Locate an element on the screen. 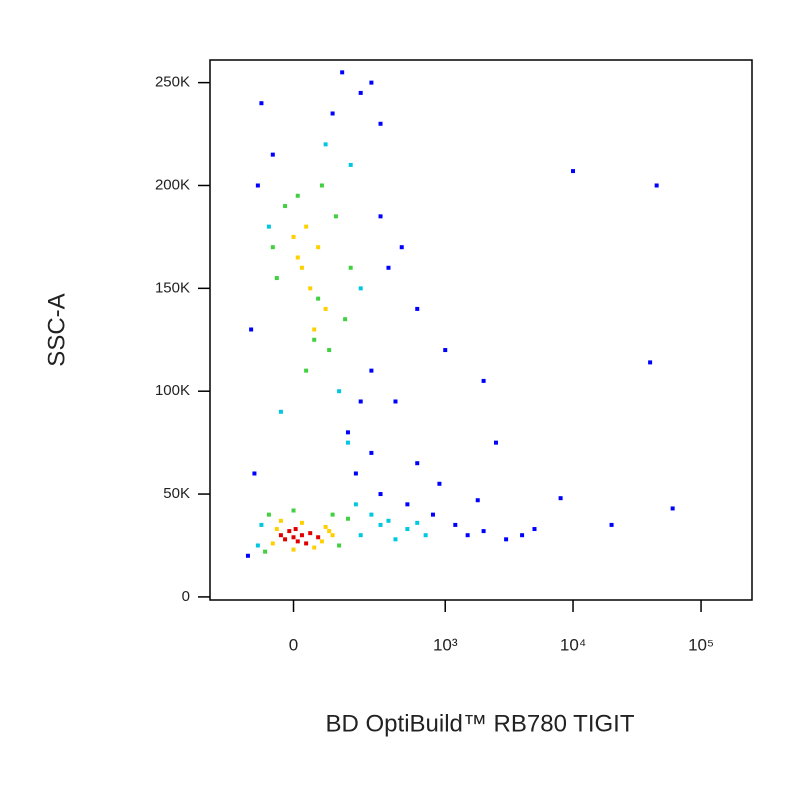 This screenshot has height=805, width=800. y-tick-label: 0 is located at coordinates (186, 596).